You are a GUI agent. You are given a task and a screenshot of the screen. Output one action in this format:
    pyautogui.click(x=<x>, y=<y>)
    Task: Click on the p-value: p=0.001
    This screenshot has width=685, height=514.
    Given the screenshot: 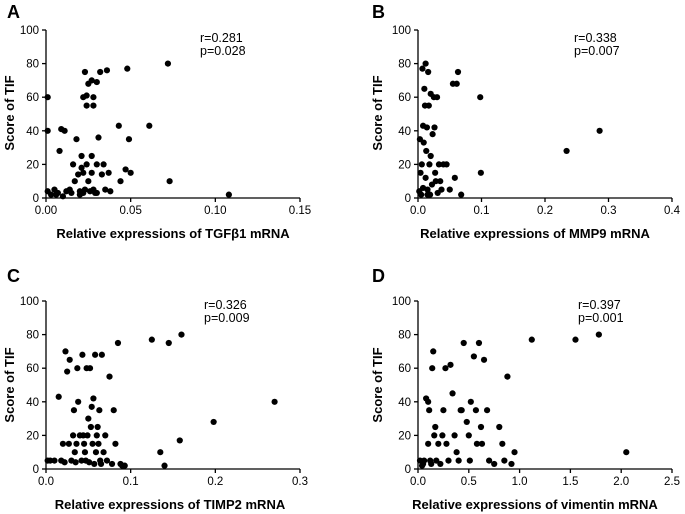 What is the action you would take?
    pyautogui.click(x=601, y=318)
    